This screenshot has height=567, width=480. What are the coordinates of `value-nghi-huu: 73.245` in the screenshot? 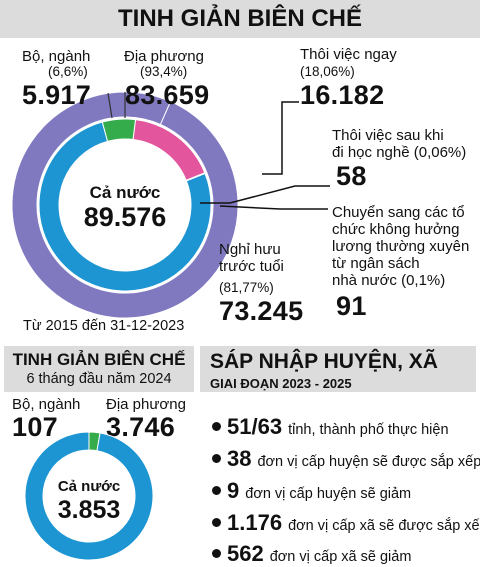 It's located at (261, 311).